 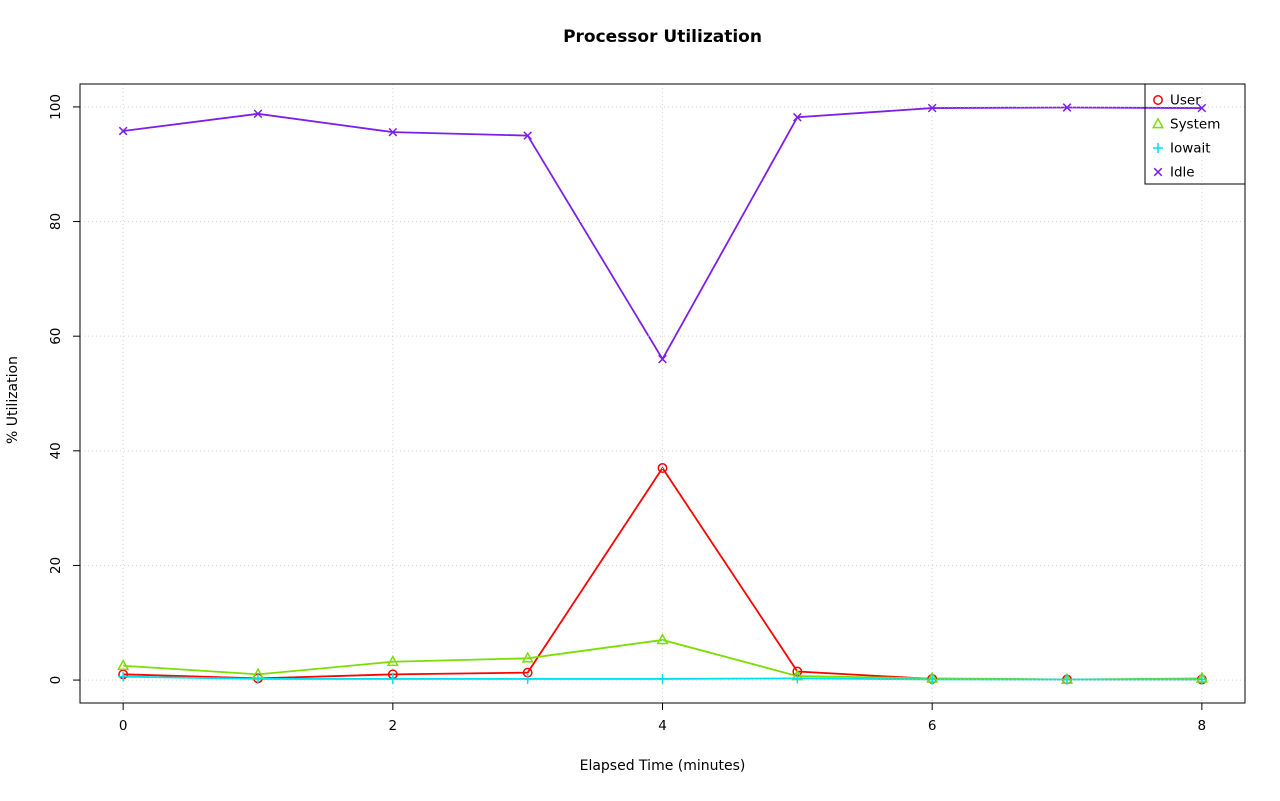 I want to click on series-line-system, so click(x=662, y=660).